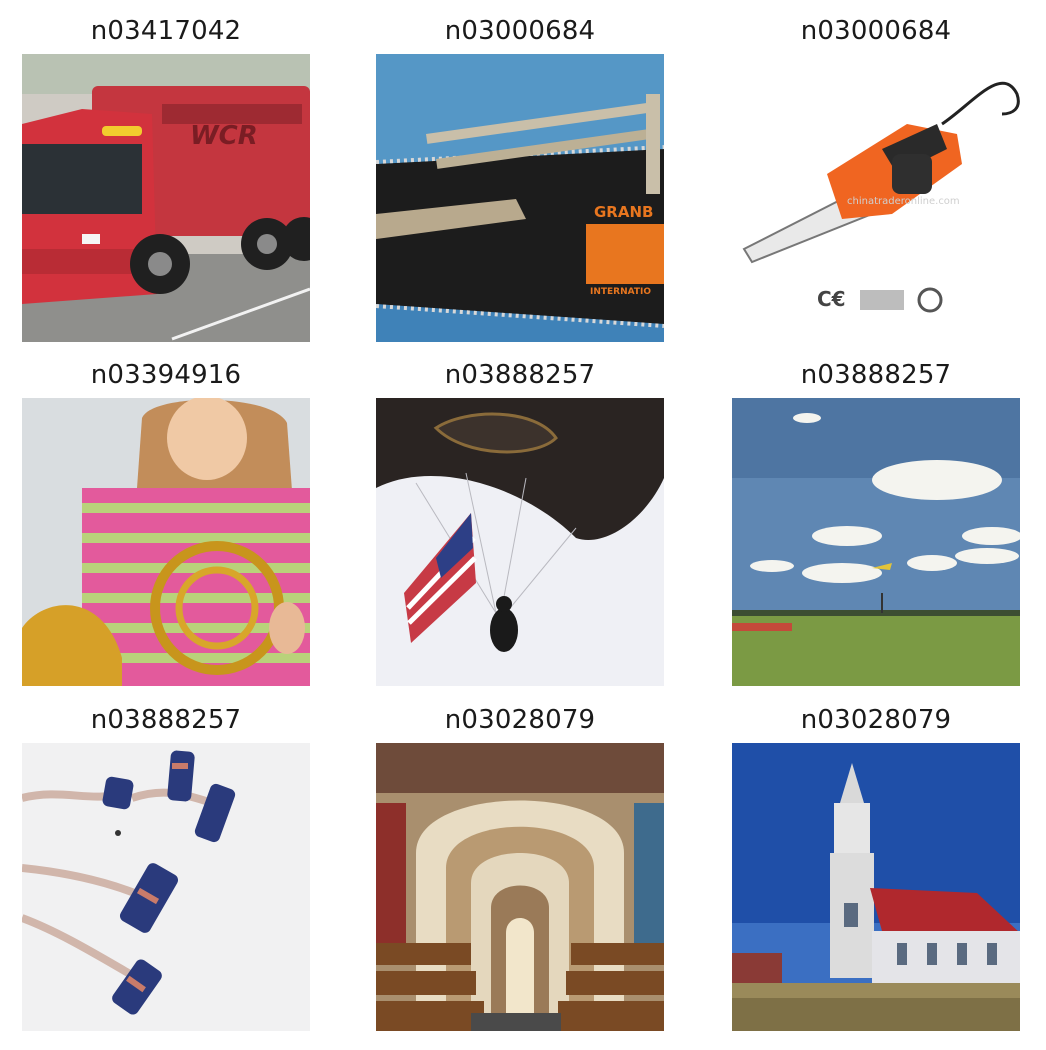 The width and height of the screenshot is (1046, 1050). What do you see at coordinates (166, 542) in the screenshot?
I see `girl-horn-image` at bounding box center [166, 542].